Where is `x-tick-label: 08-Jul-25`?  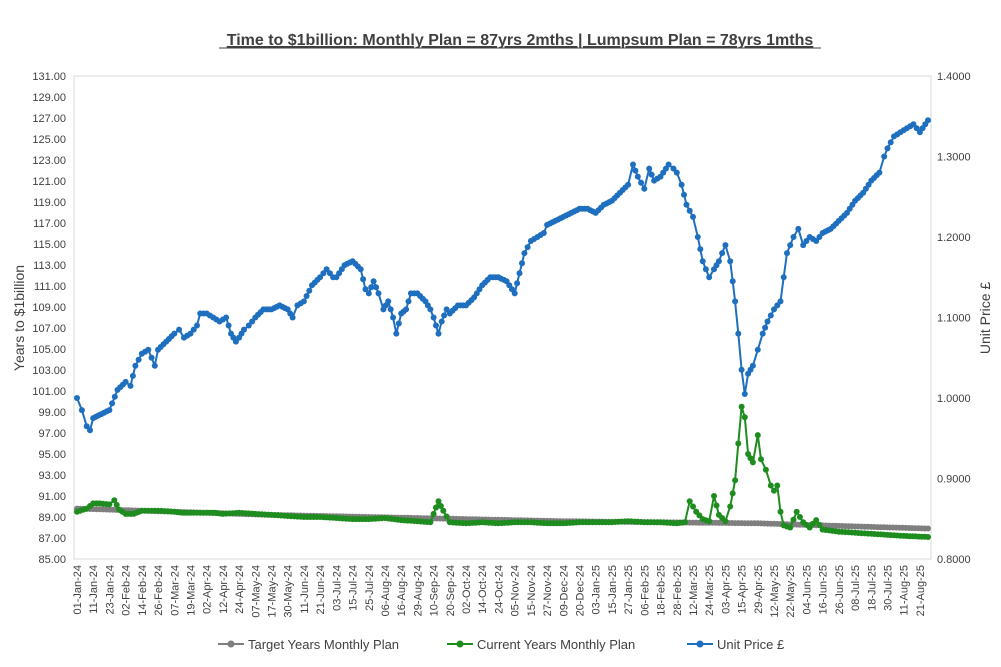 x-tick-label: 08-Jul-25 is located at coordinates (856, 588).